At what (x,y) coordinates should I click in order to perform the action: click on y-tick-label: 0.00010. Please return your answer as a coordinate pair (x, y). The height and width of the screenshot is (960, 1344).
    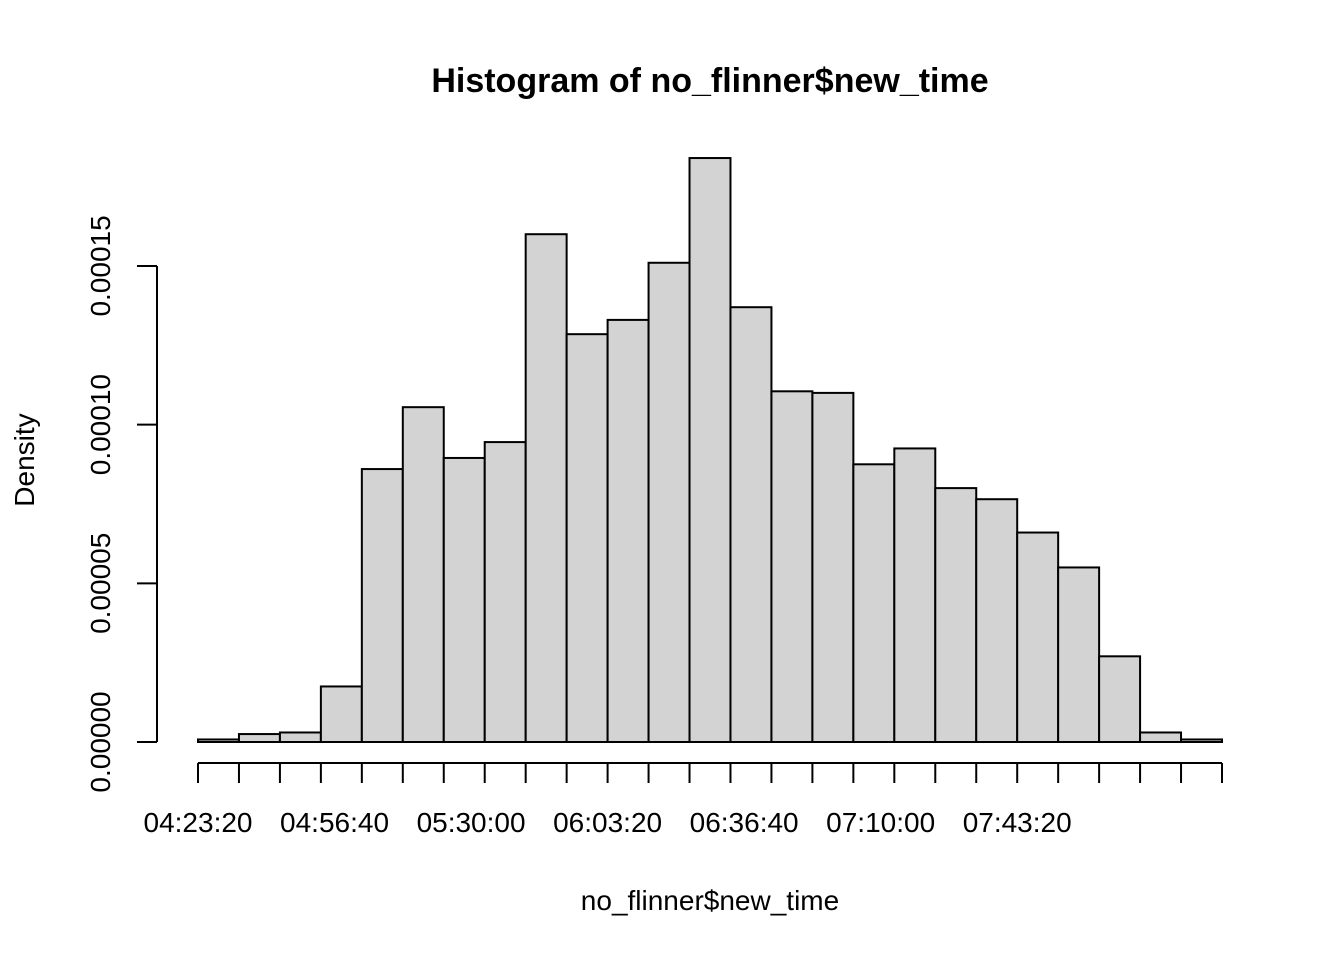
    Looking at the image, I should click on (100, 424).